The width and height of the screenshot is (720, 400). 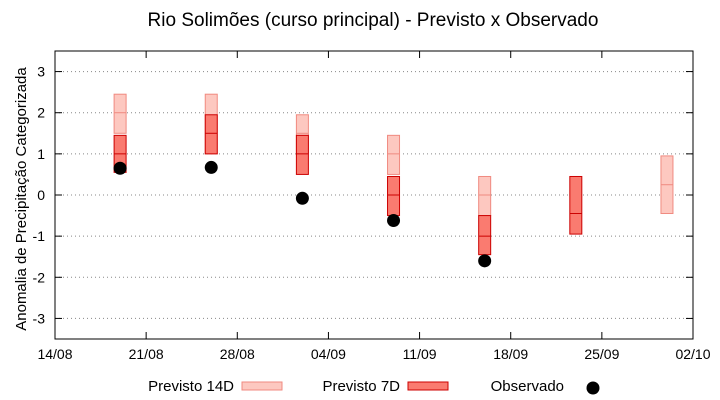 What do you see at coordinates (527, 386) in the screenshot?
I see `legend-label-observado: Observado` at bounding box center [527, 386].